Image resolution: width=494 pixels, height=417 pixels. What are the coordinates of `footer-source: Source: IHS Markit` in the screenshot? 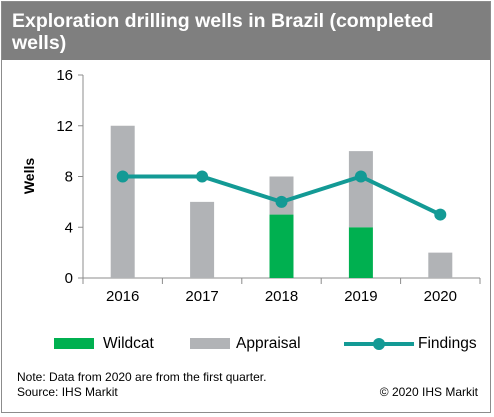 It's located at (67, 392).